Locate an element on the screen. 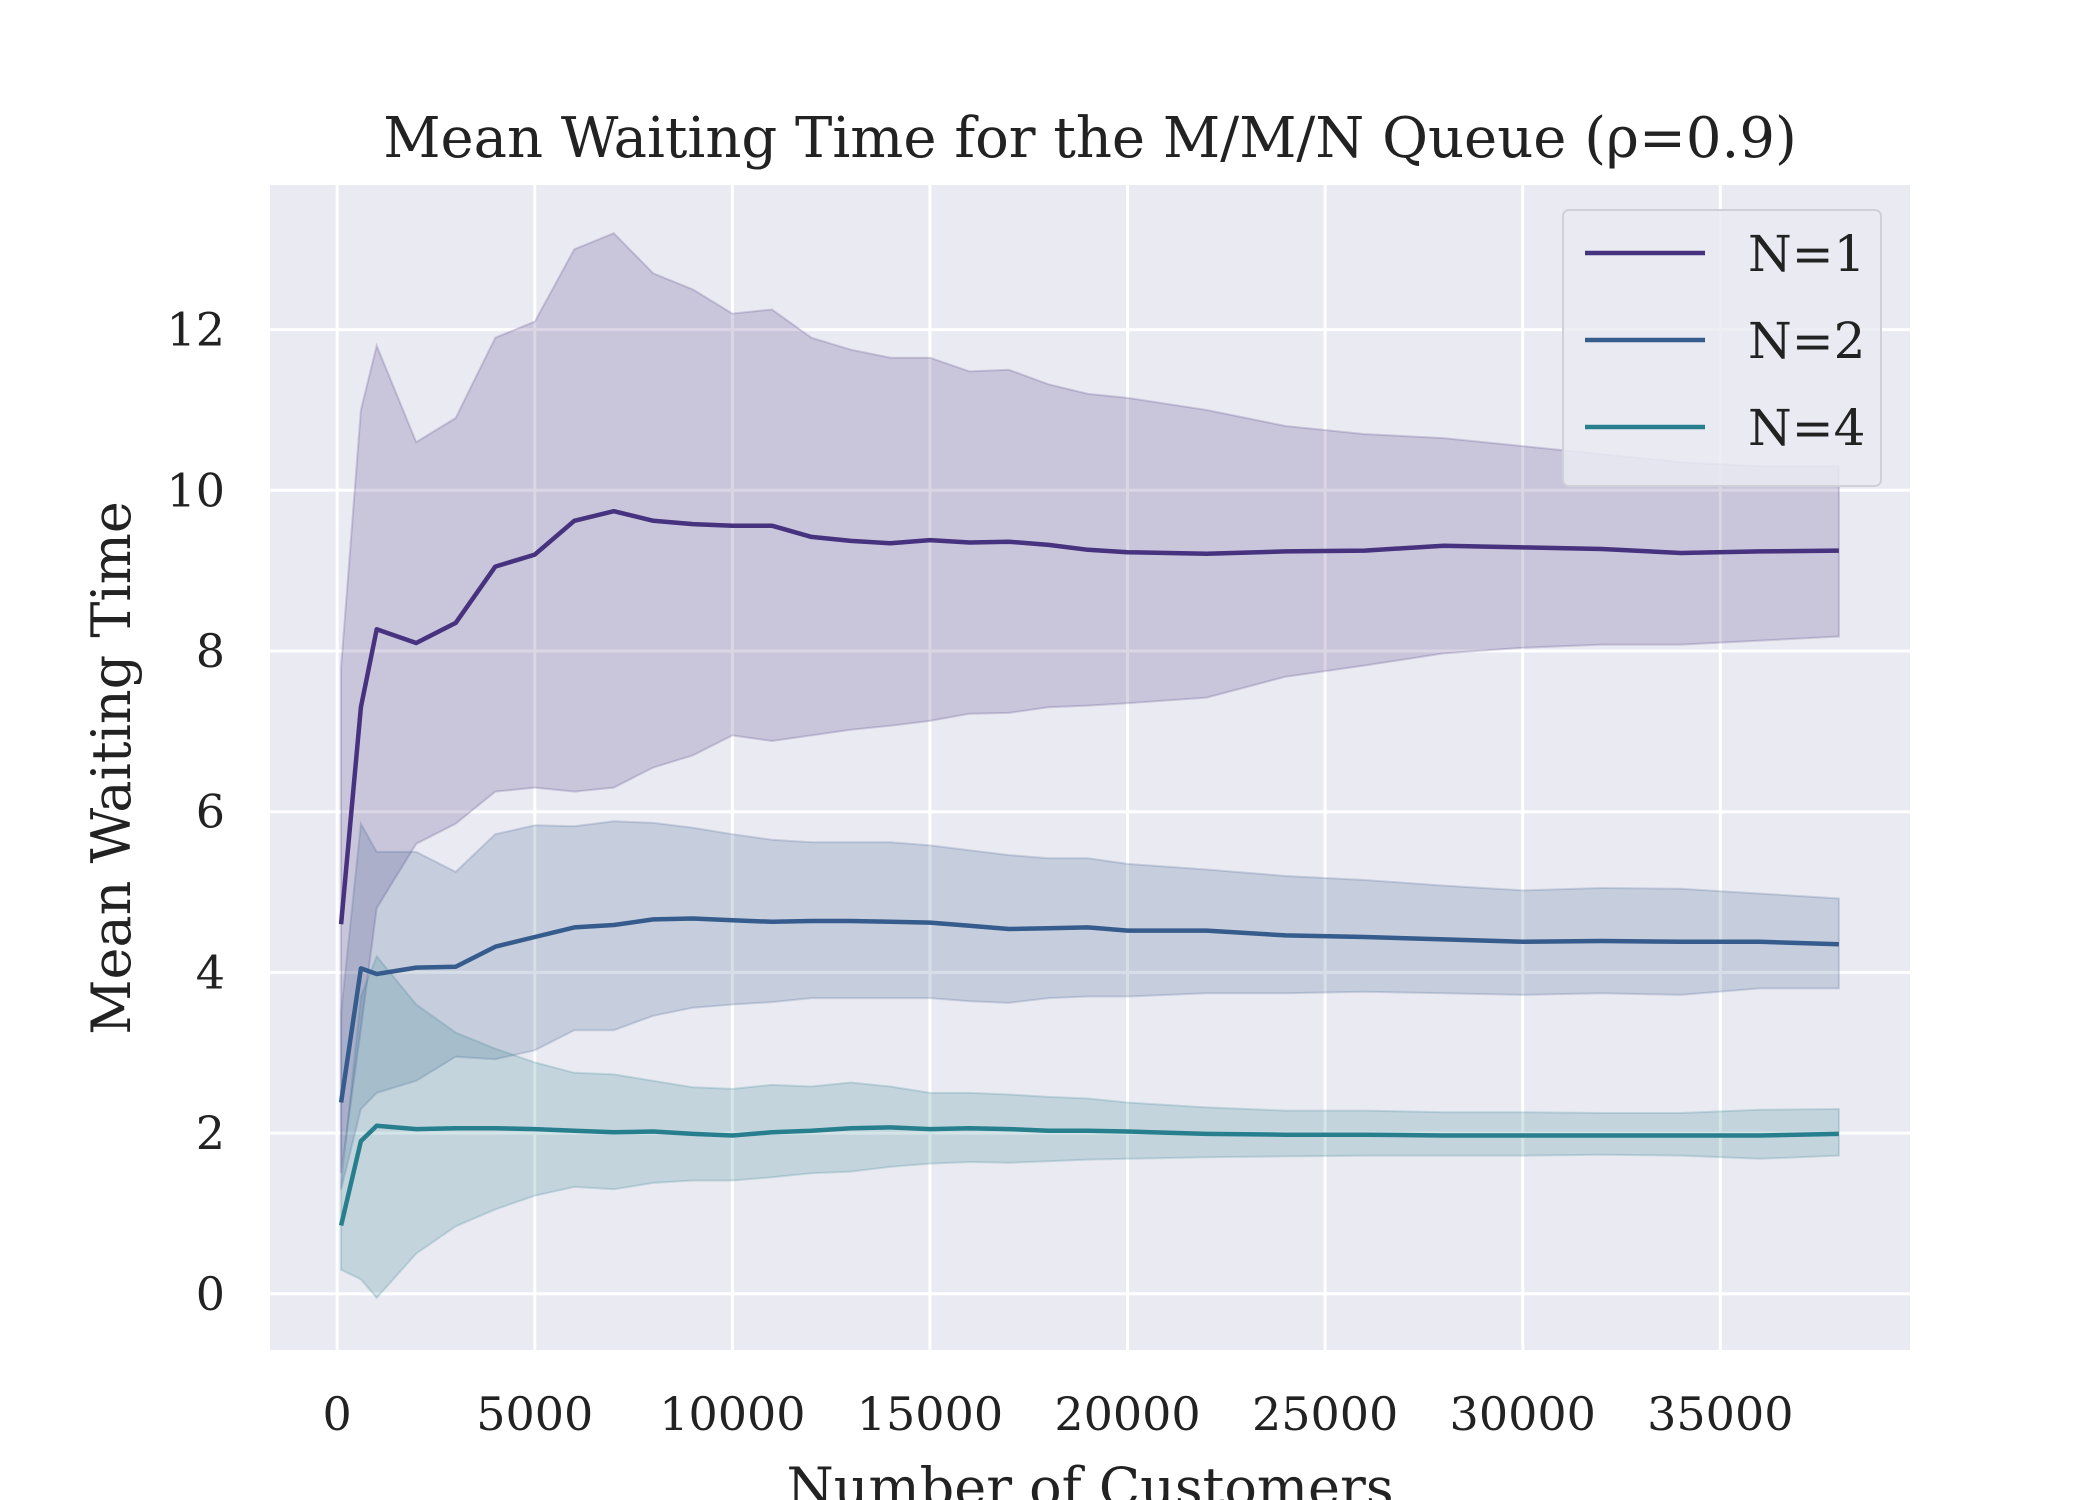  x-tick-label: 10000 is located at coordinates (732, 1414).